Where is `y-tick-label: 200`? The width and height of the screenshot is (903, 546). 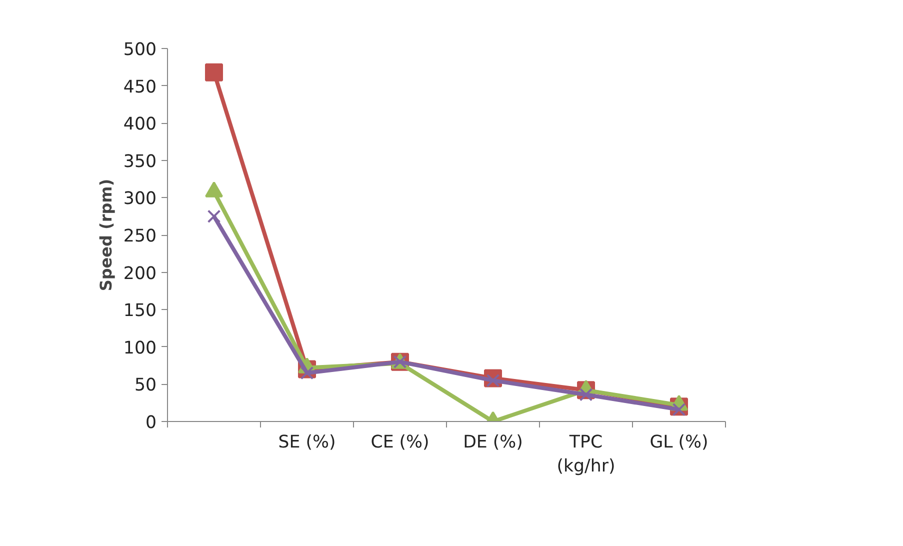 y-tick-label: 200 is located at coordinates (140, 274).